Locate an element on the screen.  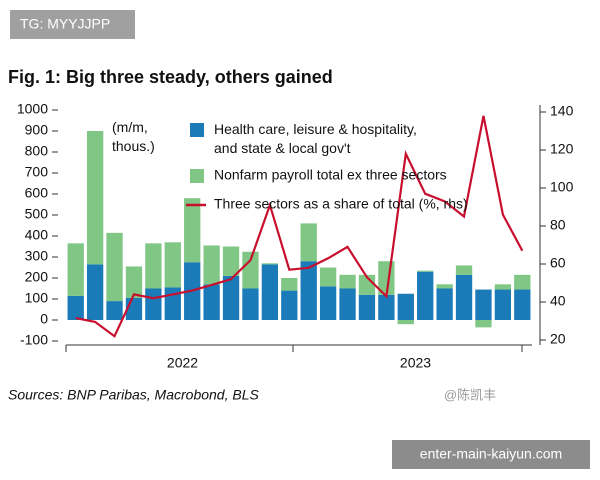
y-tick-label: 200 is located at coordinates (37, 277).